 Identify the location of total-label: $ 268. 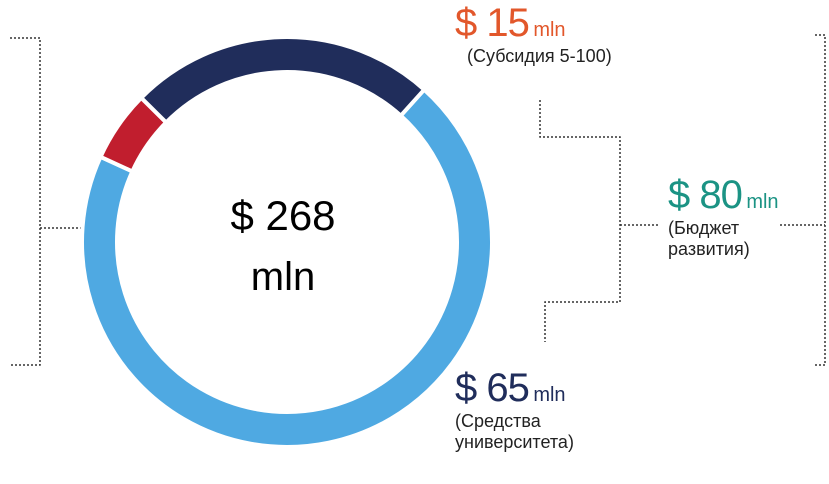
(282, 215).